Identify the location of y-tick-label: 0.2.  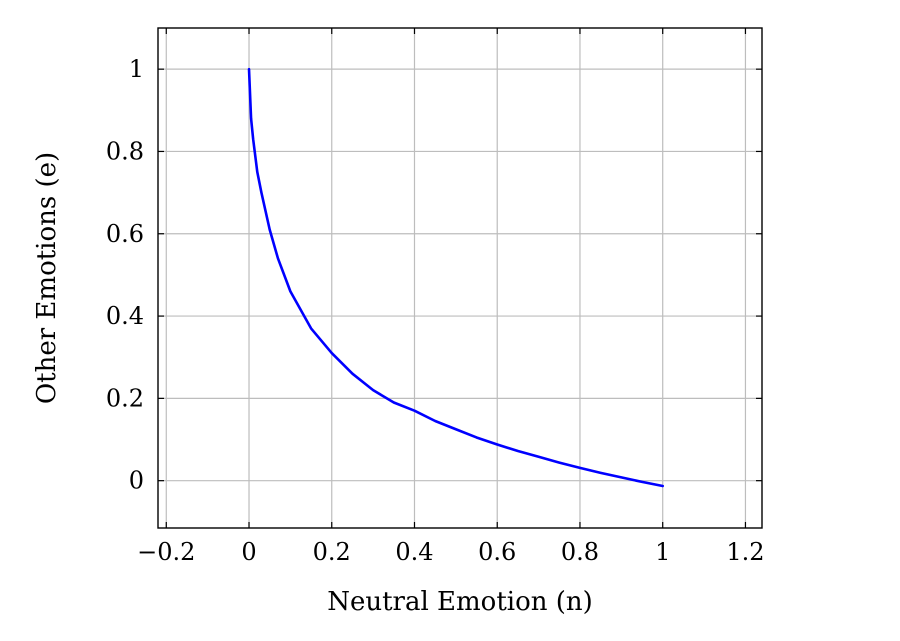
(125, 398).